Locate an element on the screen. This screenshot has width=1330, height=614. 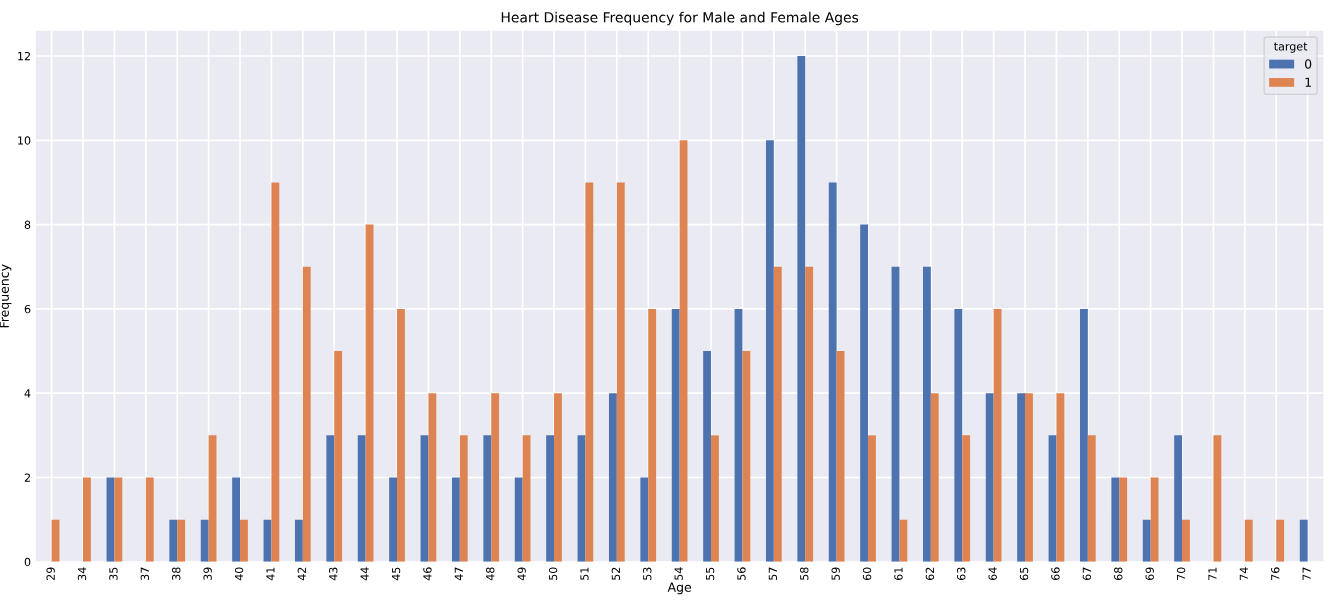
x-tick-label: 44 is located at coordinates (364, 574).